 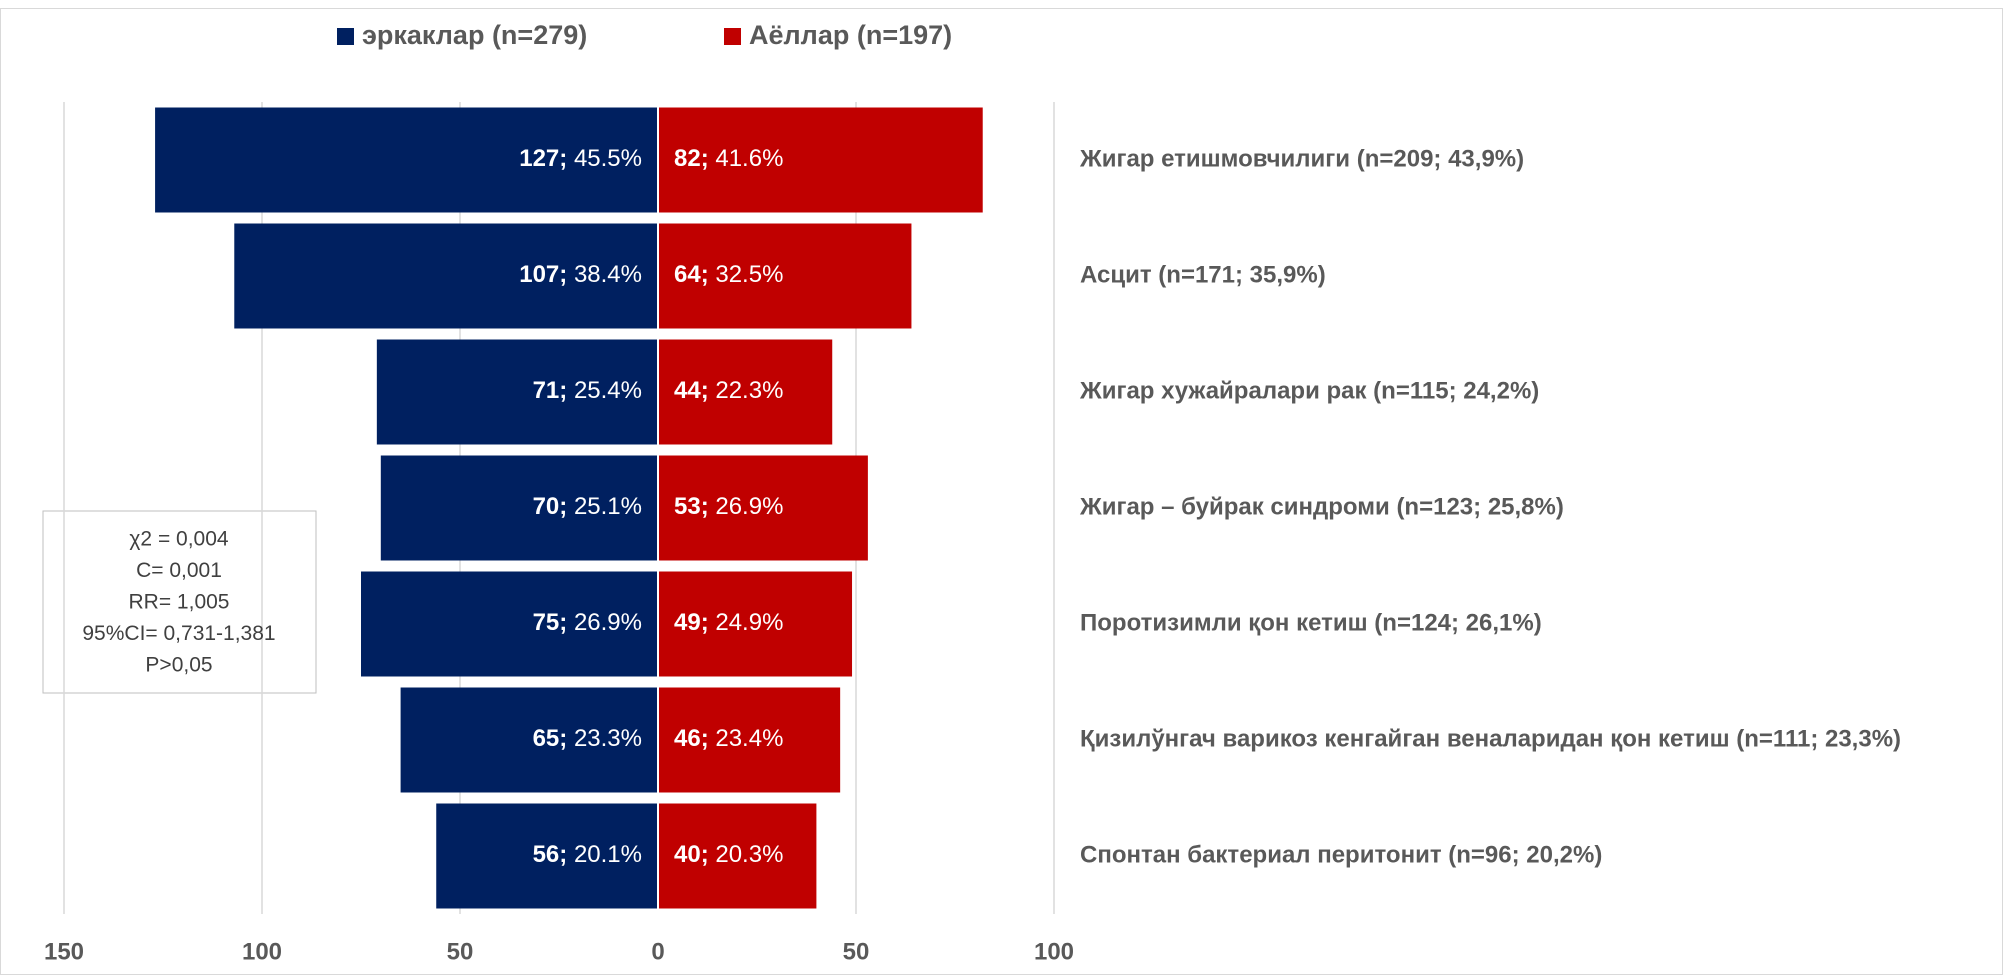 I want to click on data-label: 70; 25.1%, so click(x=587, y=506).